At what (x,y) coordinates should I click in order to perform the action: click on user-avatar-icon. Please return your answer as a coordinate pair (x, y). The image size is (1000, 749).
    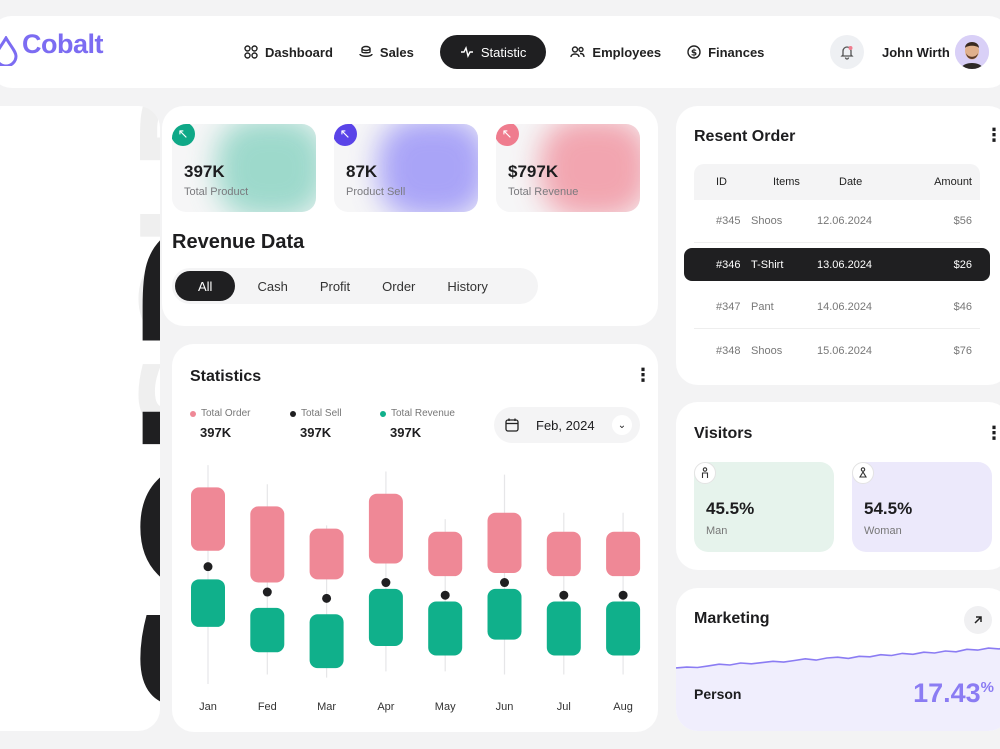
    Looking at the image, I should click on (972, 52).